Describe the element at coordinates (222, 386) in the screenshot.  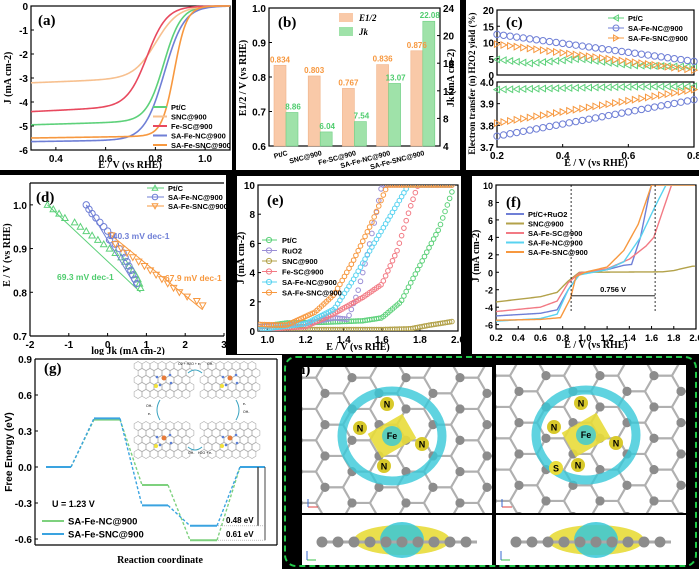
I see `s-atom` at that location.